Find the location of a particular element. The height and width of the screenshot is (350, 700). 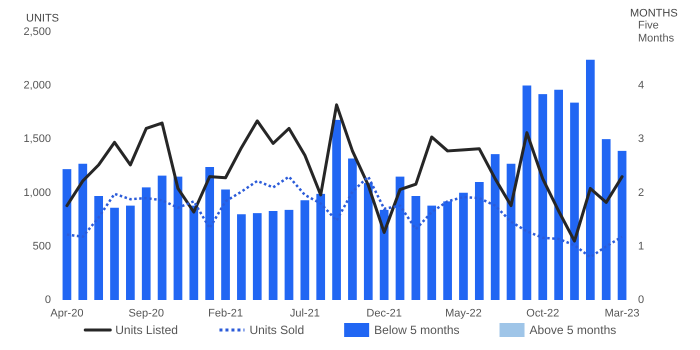

x-tick-label: Dec-21 is located at coordinates (384, 314).